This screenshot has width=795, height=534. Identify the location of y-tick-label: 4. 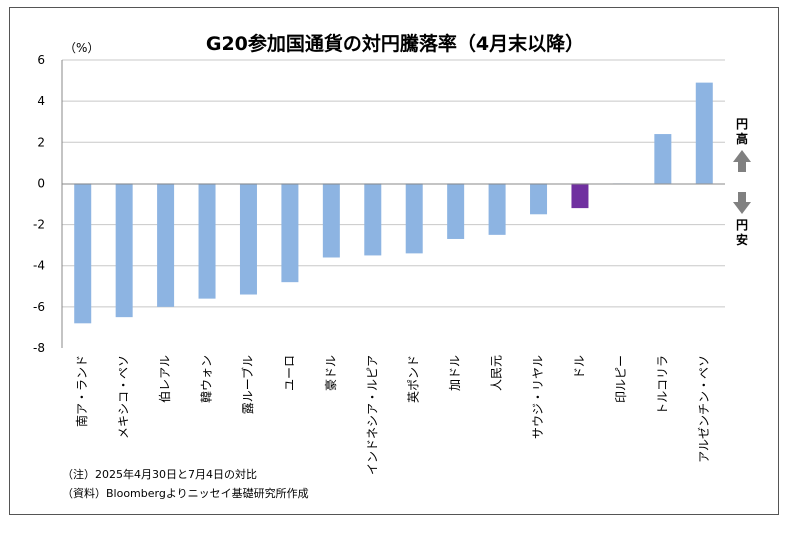
(41, 101).